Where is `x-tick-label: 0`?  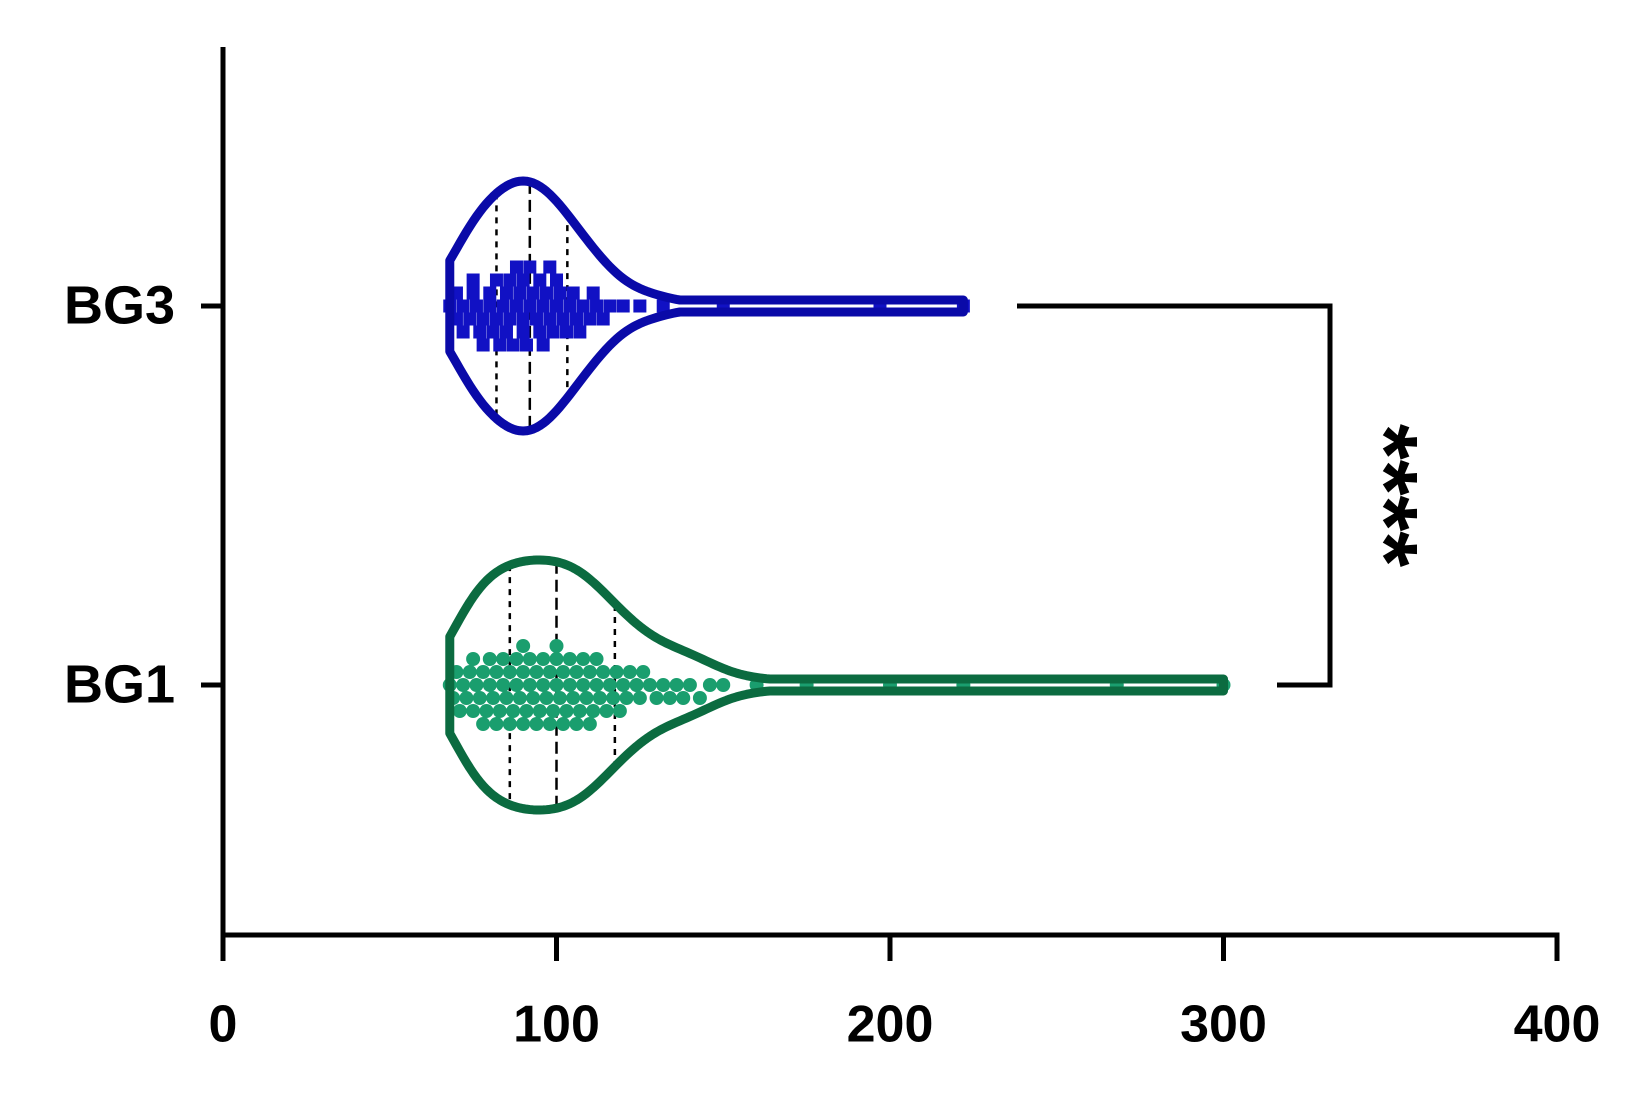 x-tick-label: 0 is located at coordinates (223, 1025).